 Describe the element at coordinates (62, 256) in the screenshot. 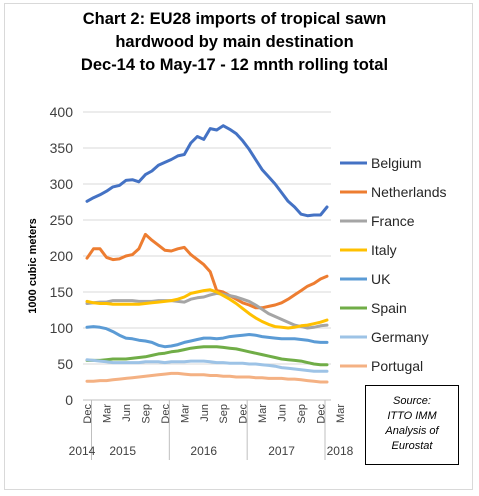

I see `y-tick-label: 200` at that location.